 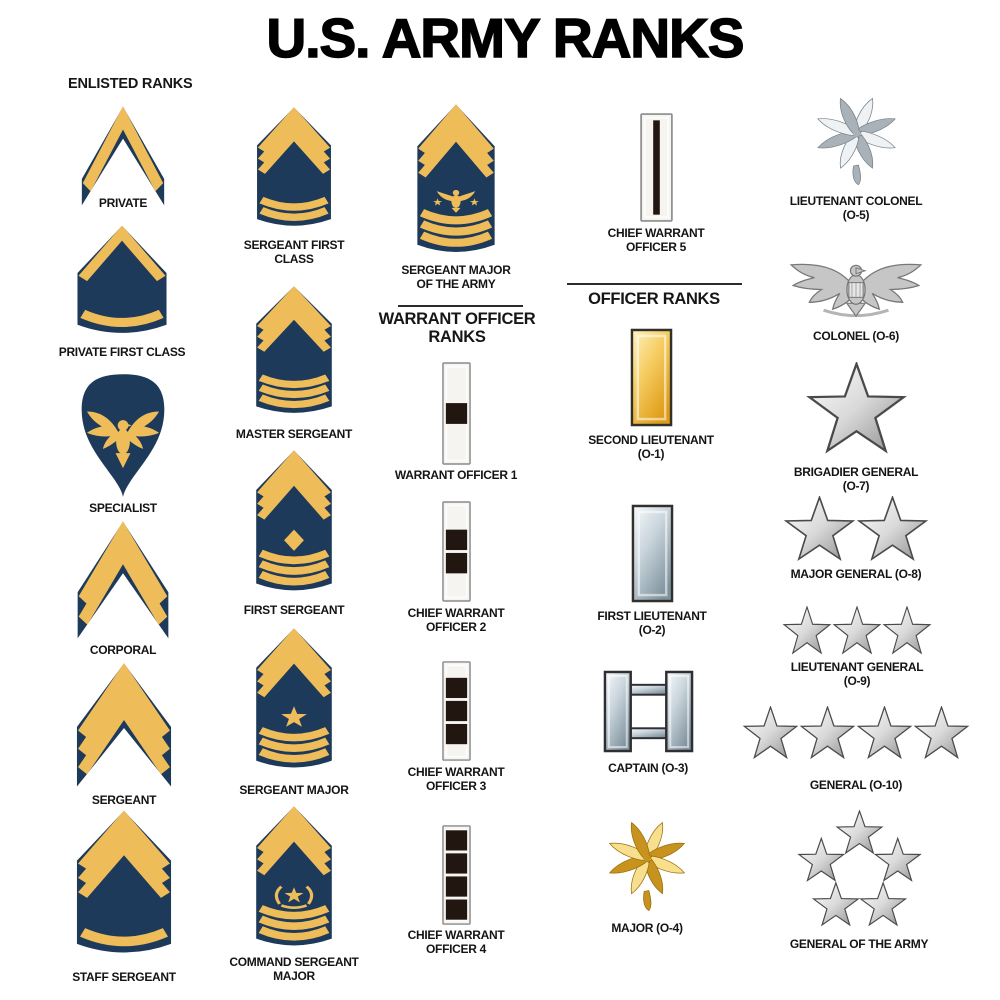 I want to click on second-lieutenant-label: SECOND LIEUTENANT (O-1), so click(x=651, y=447).